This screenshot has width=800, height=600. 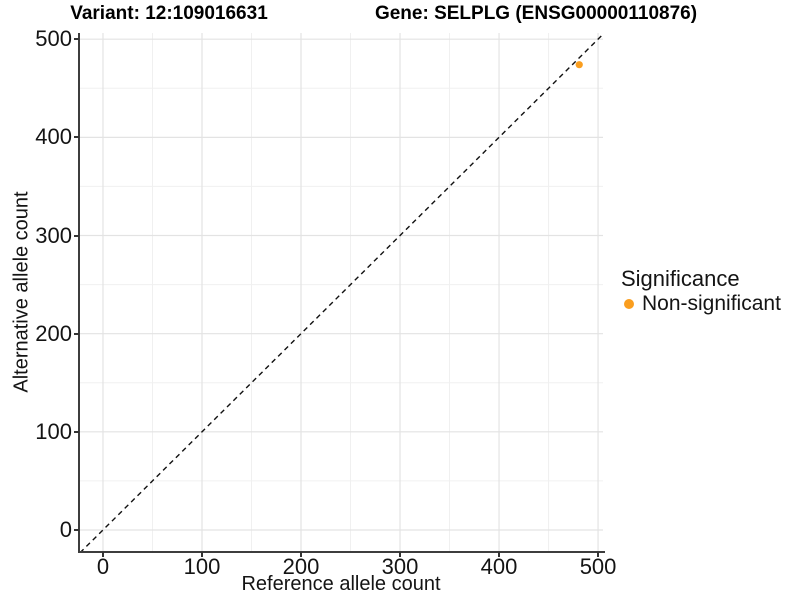 What do you see at coordinates (400, 566) in the screenshot?
I see `x-tick-label: 300` at bounding box center [400, 566].